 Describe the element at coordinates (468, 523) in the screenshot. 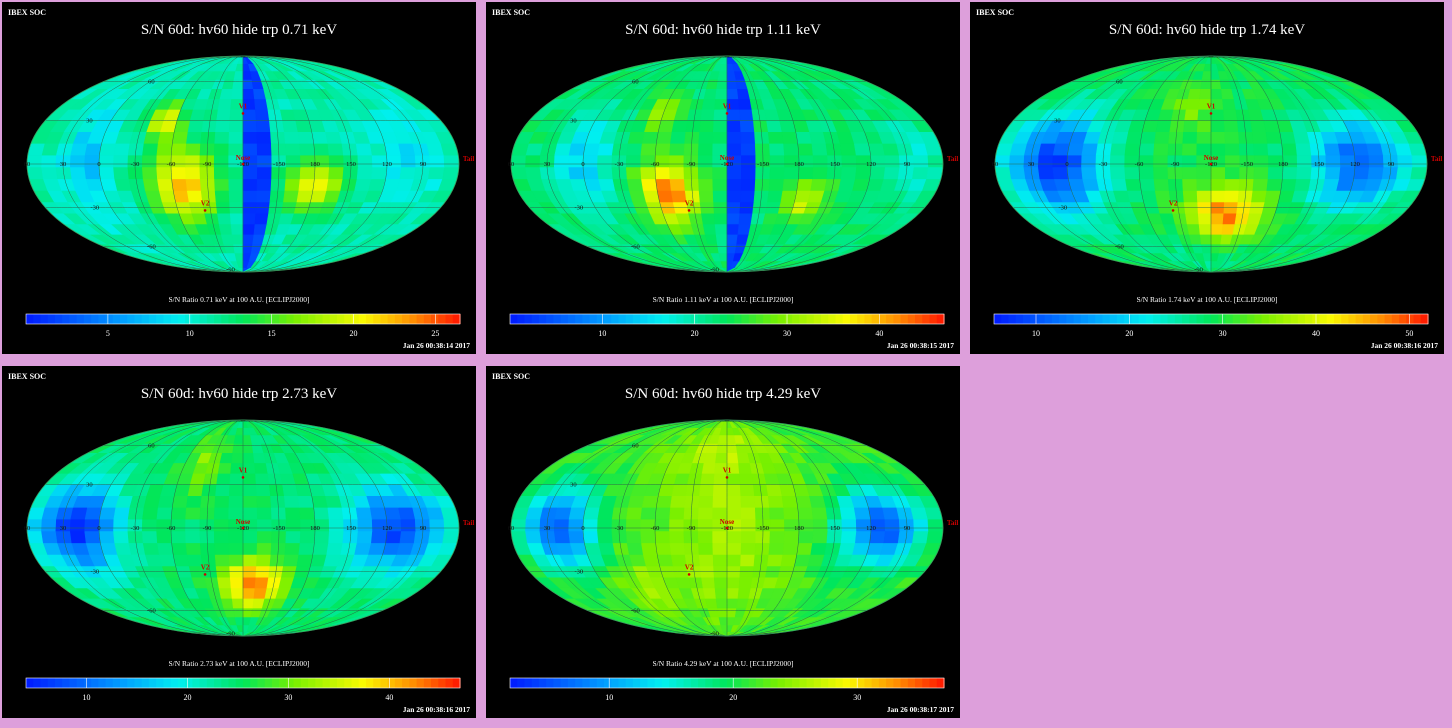

I see `tail-label: Tail` at that location.